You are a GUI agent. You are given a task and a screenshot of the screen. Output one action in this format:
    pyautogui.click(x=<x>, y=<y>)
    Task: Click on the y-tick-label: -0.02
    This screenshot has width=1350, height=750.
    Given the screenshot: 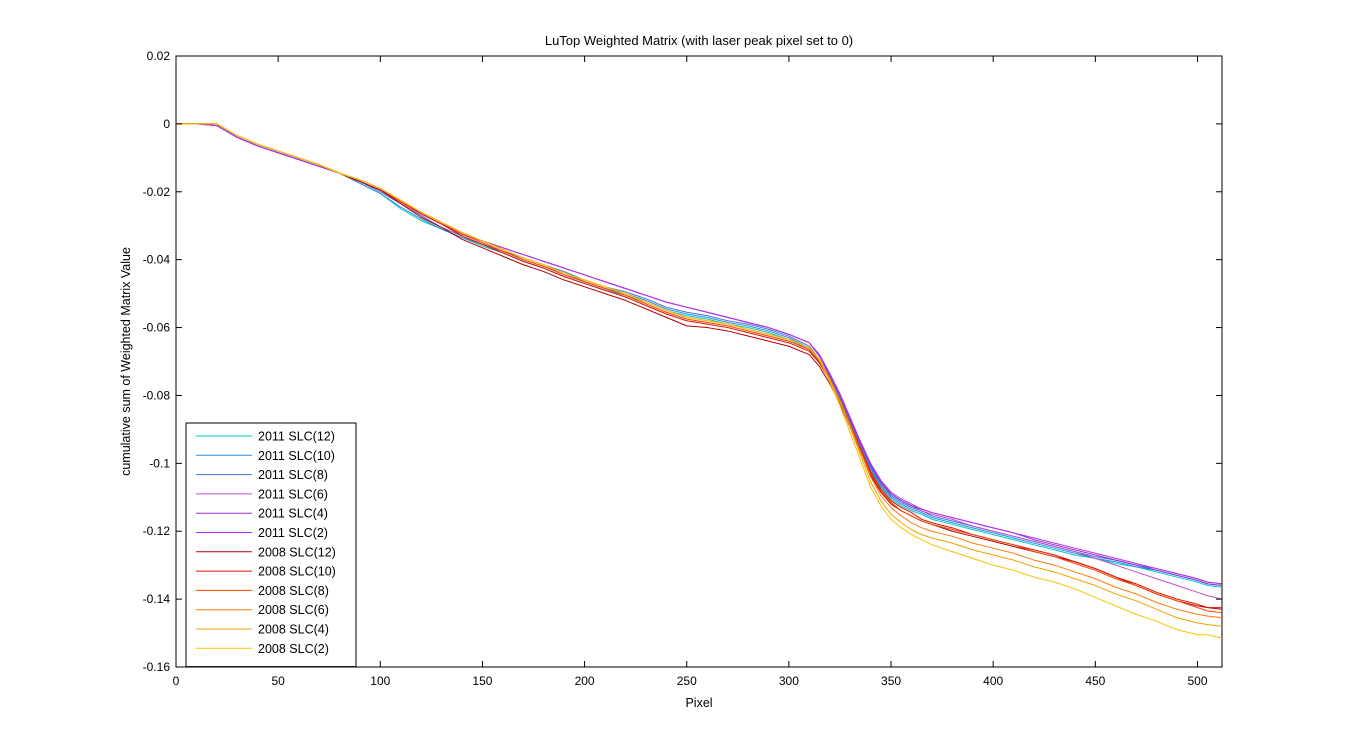 What is the action you would take?
    pyautogui.click(x=157, y=192)
    